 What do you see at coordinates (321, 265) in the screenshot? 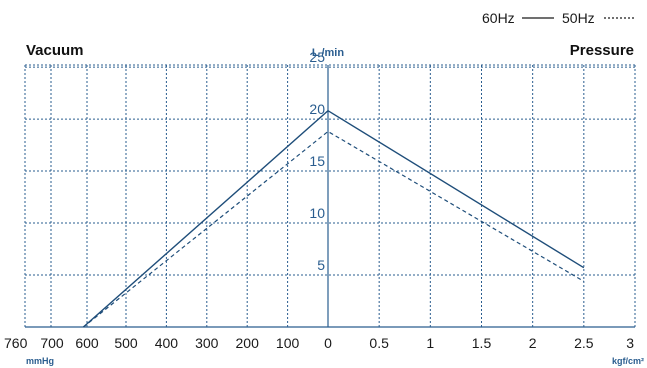
I see `y-tick-label: 5` at bounding box center [321, 265].